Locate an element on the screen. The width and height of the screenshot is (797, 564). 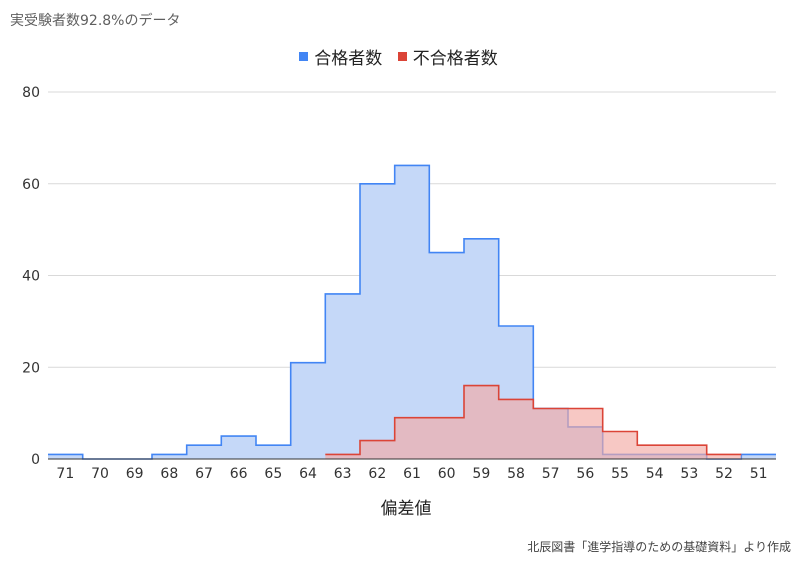
x-tick-label: 64 is located at coordinates (308, 474).